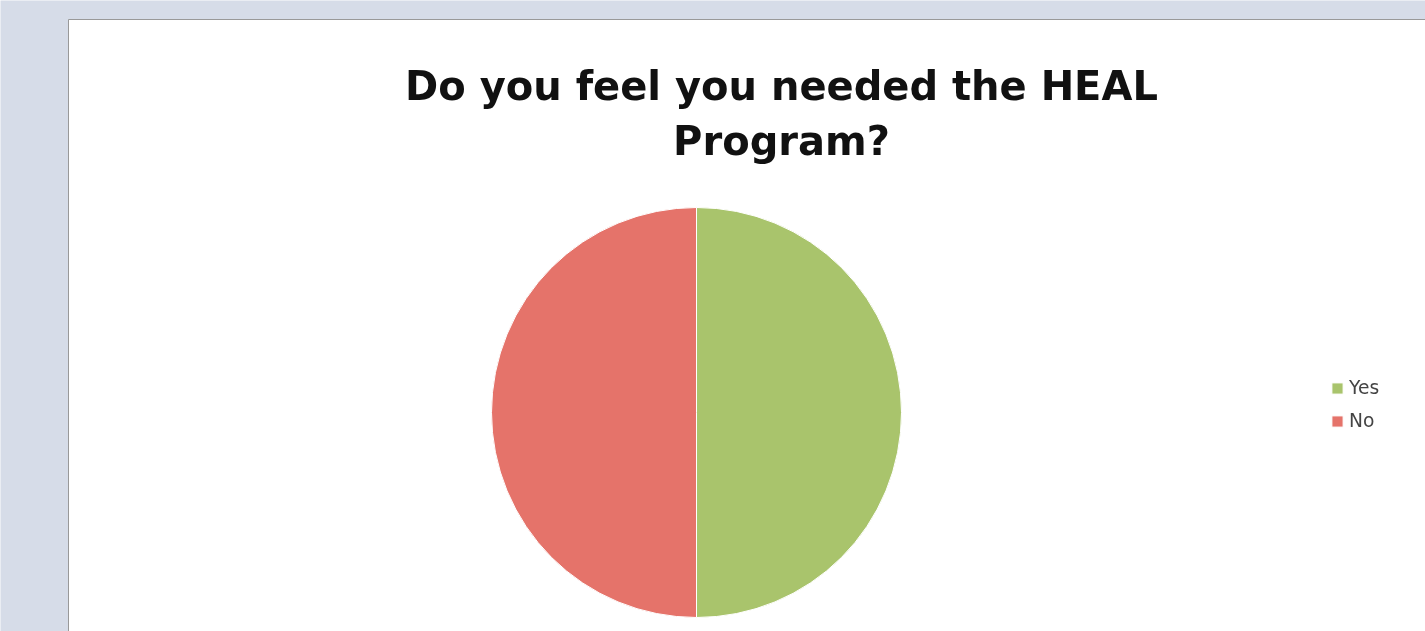  Describe the element at coordinates (1364, 387) in the screenshot. I see `legend-label: Yes` at that location.